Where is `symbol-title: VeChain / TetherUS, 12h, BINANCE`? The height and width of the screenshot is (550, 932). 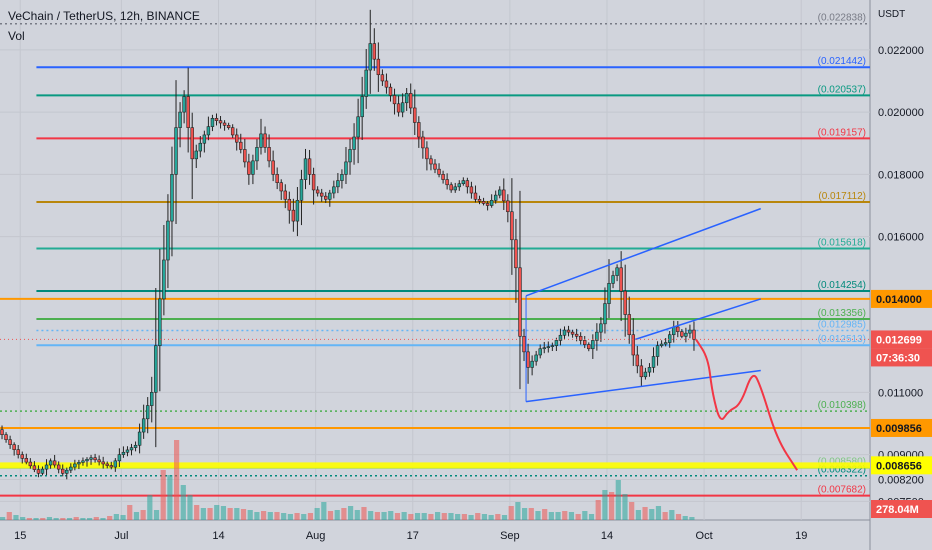 symbol-title: VeChain / TetherUS, 12h, BINANCE is located at coordinates (104, 16).